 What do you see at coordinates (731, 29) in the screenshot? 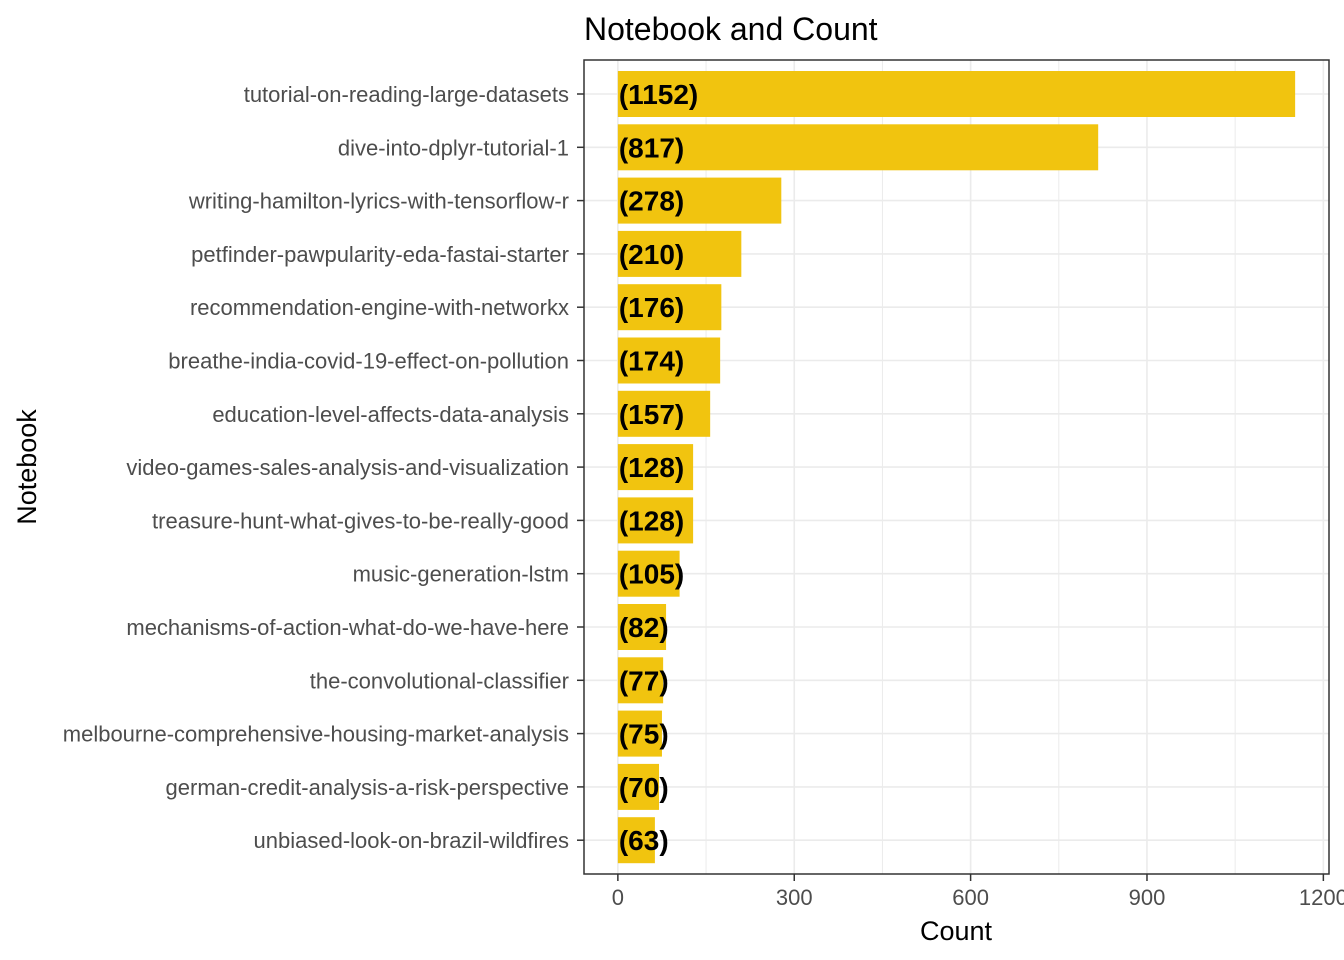
I see `chart-title: Notebook and Count` at bounding box center [731, 29].